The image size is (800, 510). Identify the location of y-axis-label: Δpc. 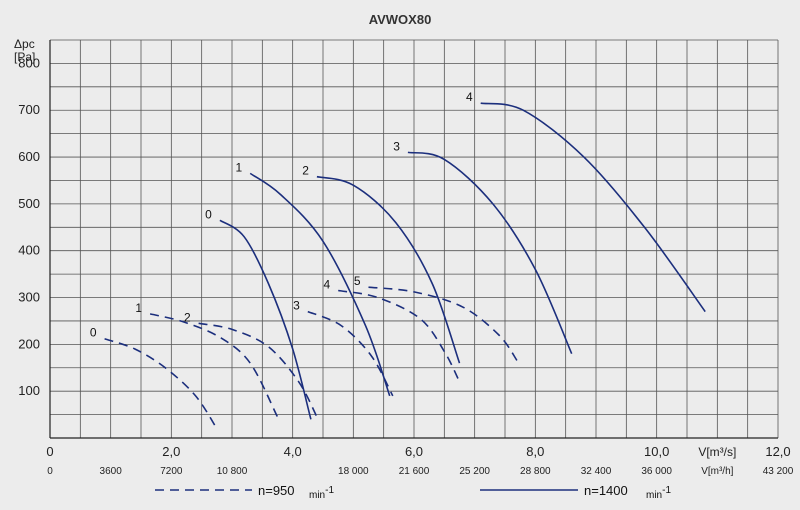
(24, 44).